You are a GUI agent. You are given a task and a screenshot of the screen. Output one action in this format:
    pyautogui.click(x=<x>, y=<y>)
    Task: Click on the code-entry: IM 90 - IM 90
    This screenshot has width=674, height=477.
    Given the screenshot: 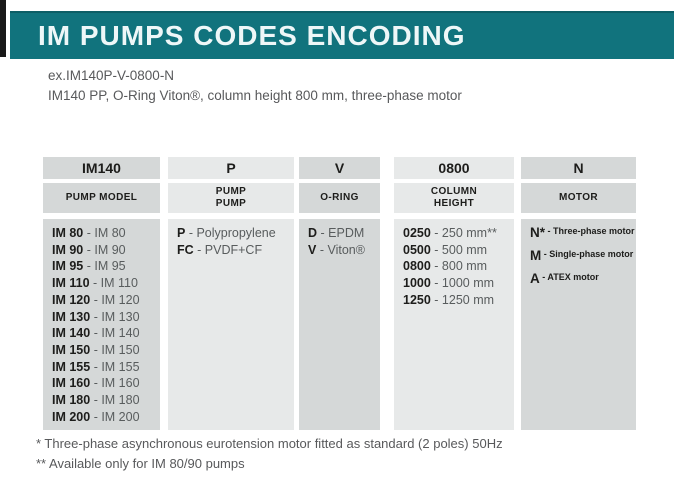 What is the action you would take?
    pyautogui.click(x=104, y=250)
    